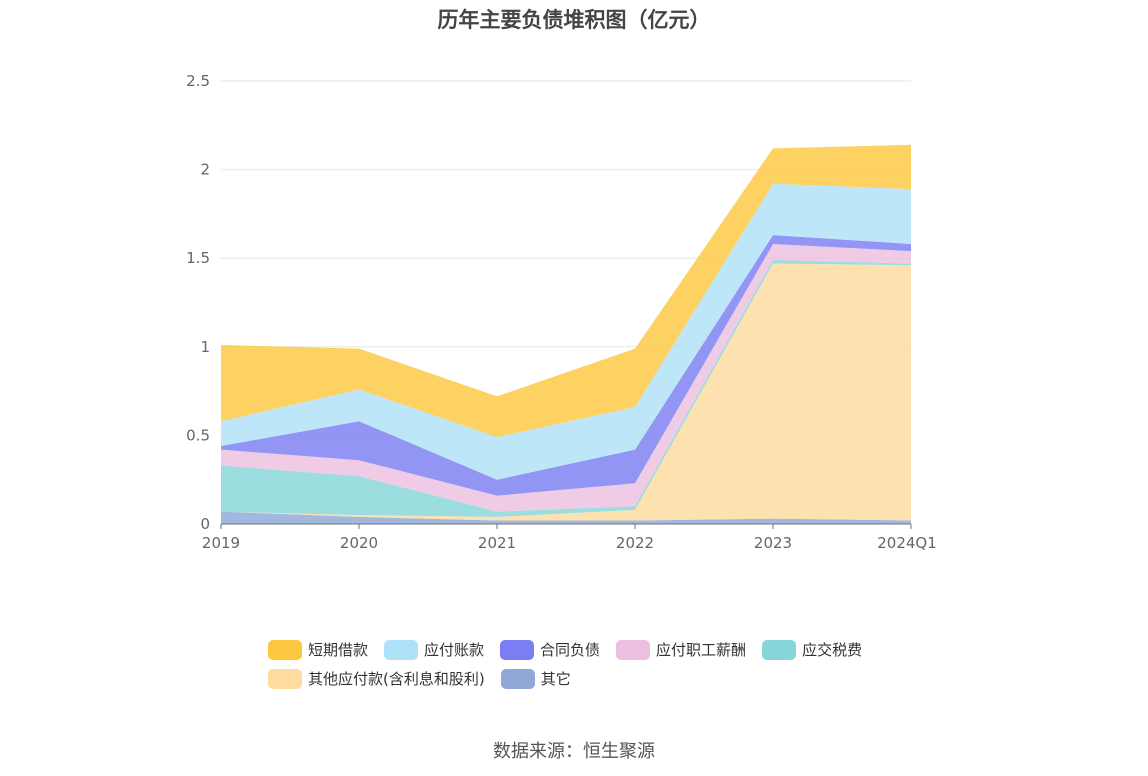  What do you see at coordinates (555, 679) in the screenshot?
I see `legend-label: 其它` at bounding box center [555, 679].